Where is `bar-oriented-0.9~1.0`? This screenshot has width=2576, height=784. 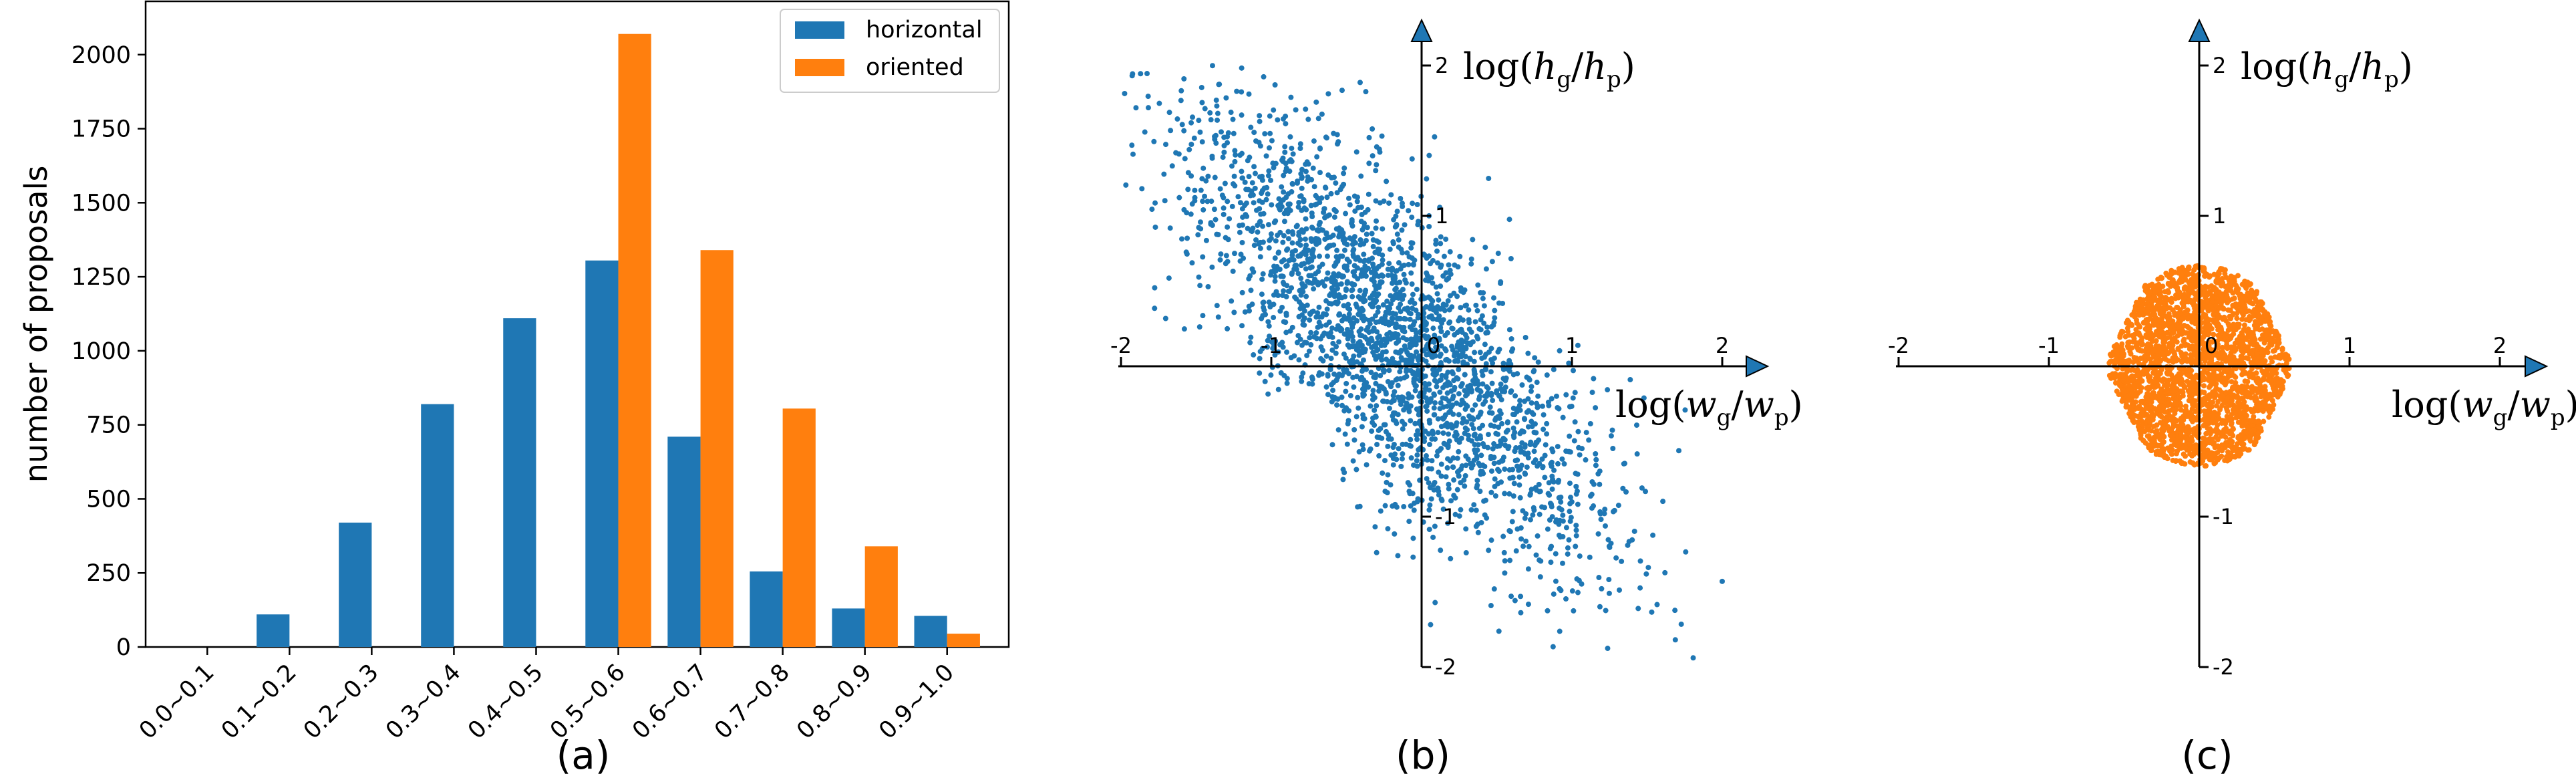 bar-oriented-0.9~1.0 is located at coordinates (963, 640).